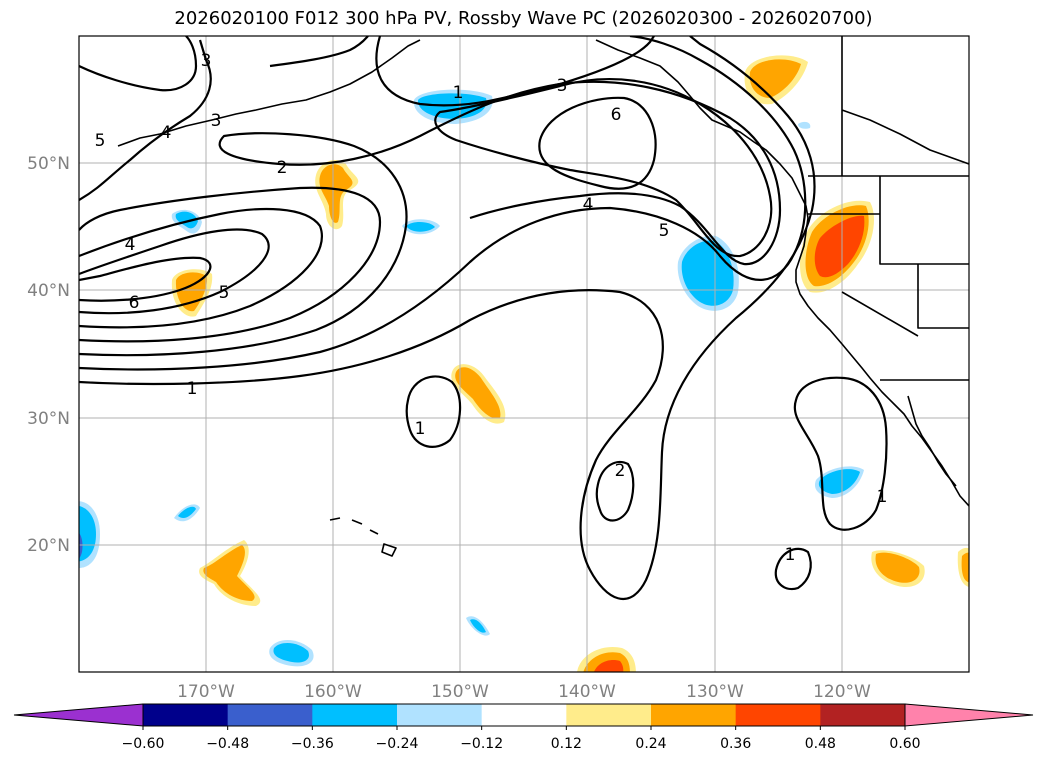  Describe the element at coordinates (587, 692) in the screenshot. I see `longitude-label: 140°W` at that location.